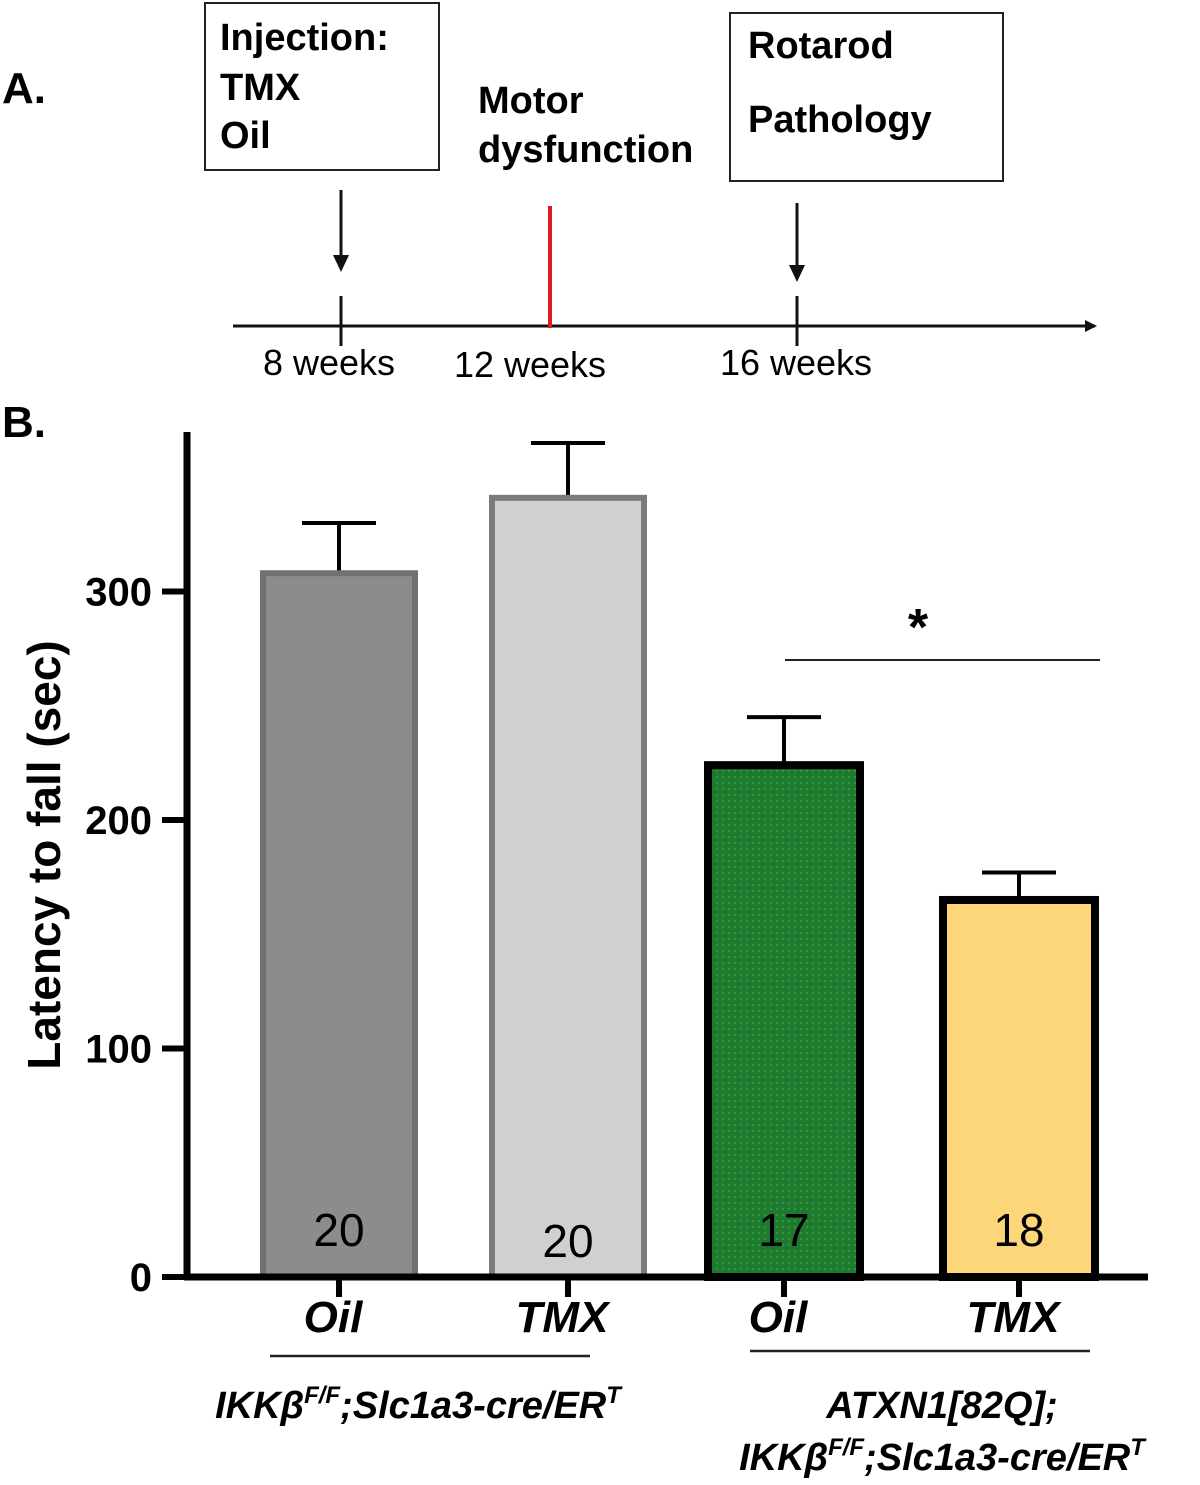 The width and height of the screenshot is (1200, 1485). Describe the element at coordinates (997, 1458) in the screenshot. I see `group-2-driver: ;Slc1a3-cre/ER` at that location.